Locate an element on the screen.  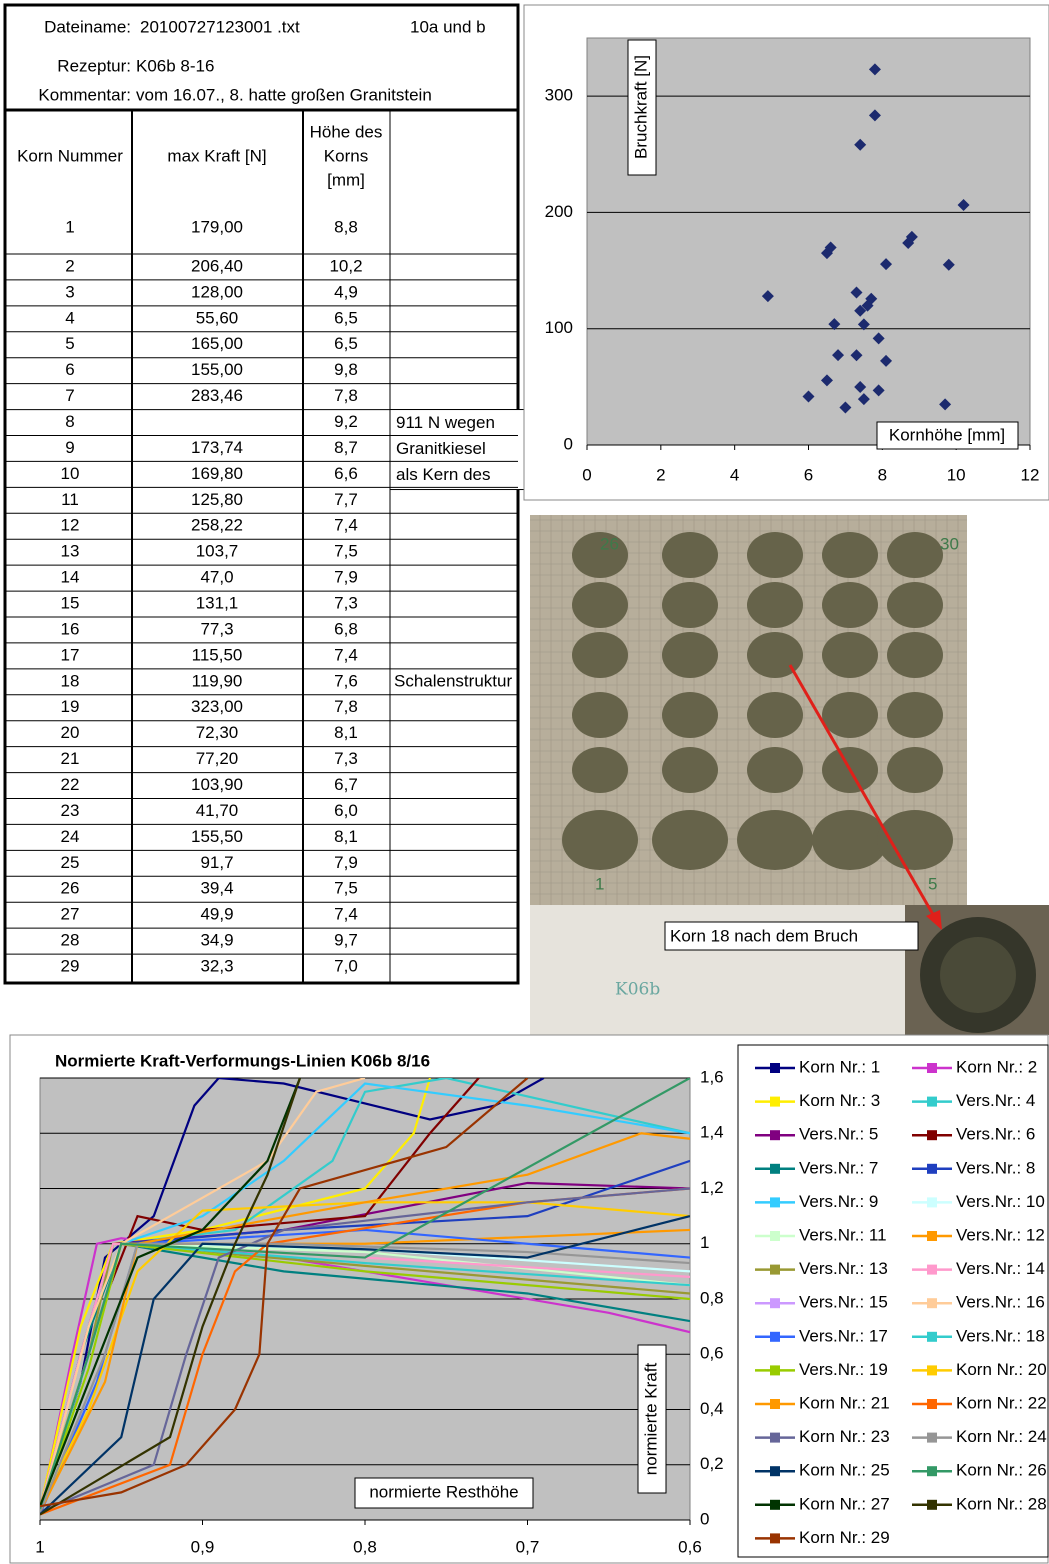
cell: 32,3 is located at coordinates (216, 966).